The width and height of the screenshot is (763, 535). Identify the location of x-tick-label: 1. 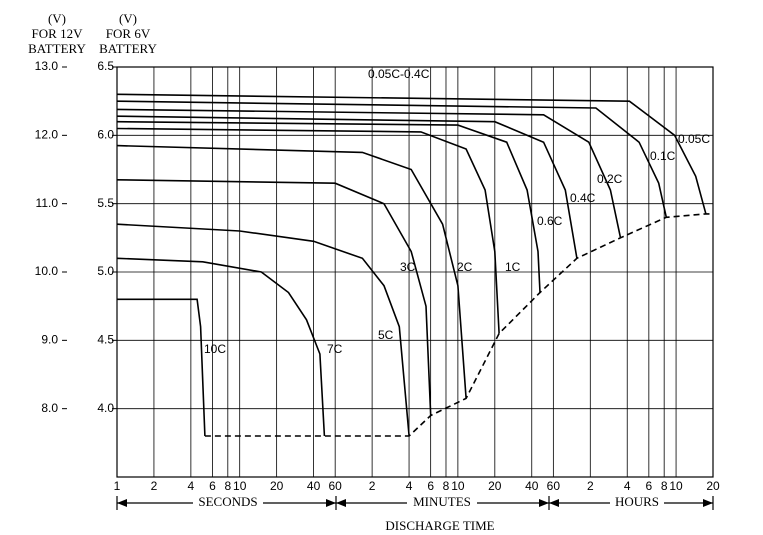
(117, 486).